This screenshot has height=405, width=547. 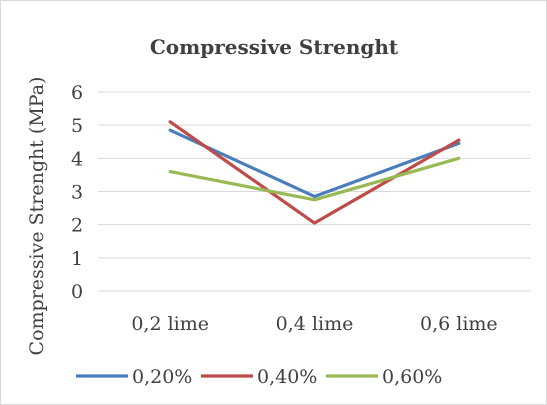 I want to click on y-tick-label: 6, so click(x=77, y=93).